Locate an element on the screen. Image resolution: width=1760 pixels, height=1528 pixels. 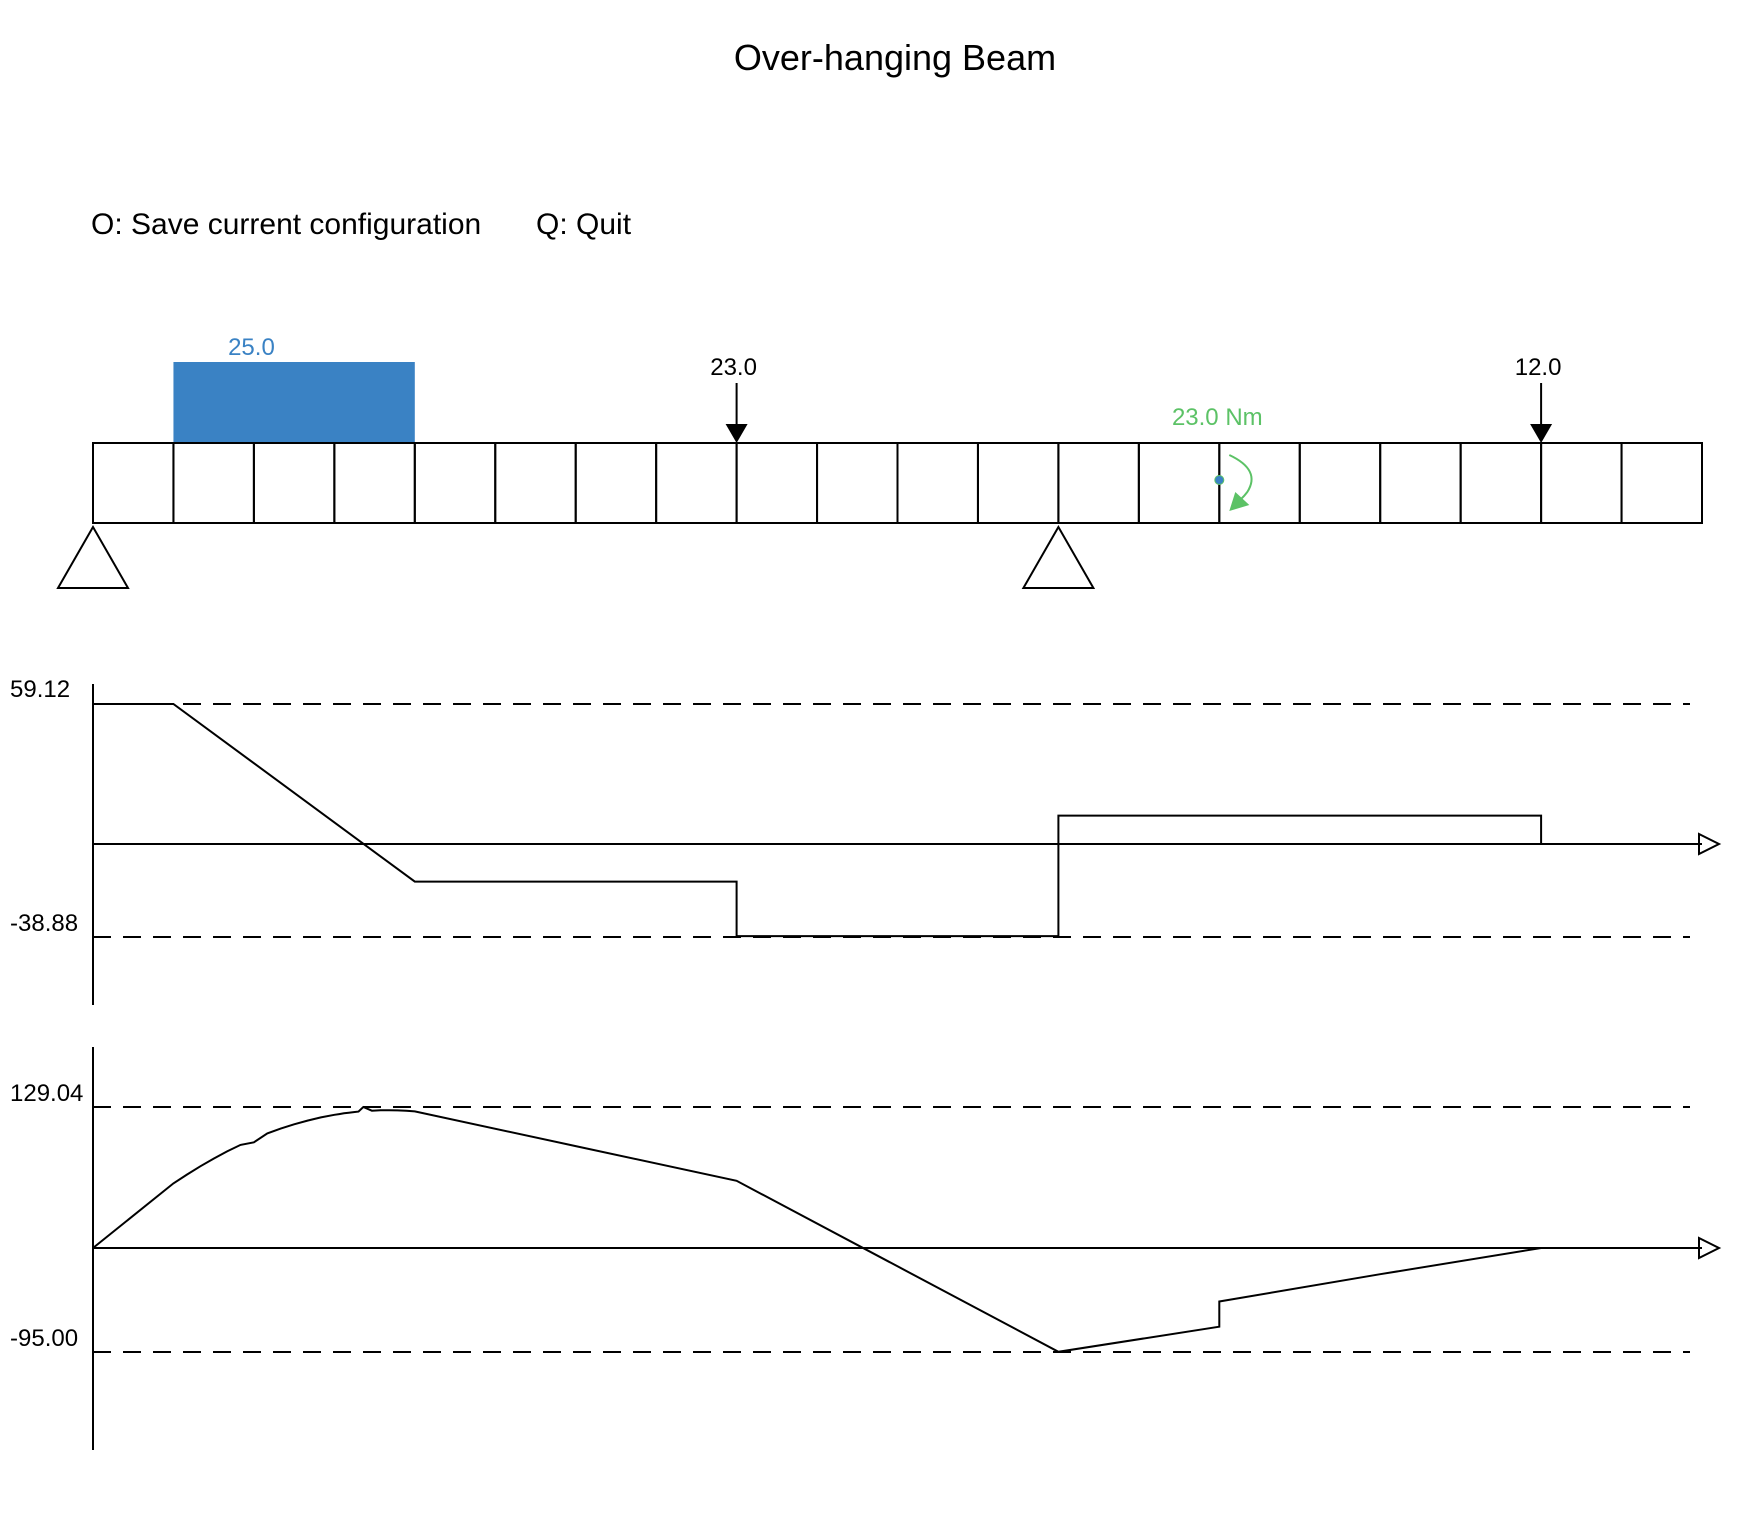
moment-load: 23.0 Nm is located at coordinates (1217, 457).